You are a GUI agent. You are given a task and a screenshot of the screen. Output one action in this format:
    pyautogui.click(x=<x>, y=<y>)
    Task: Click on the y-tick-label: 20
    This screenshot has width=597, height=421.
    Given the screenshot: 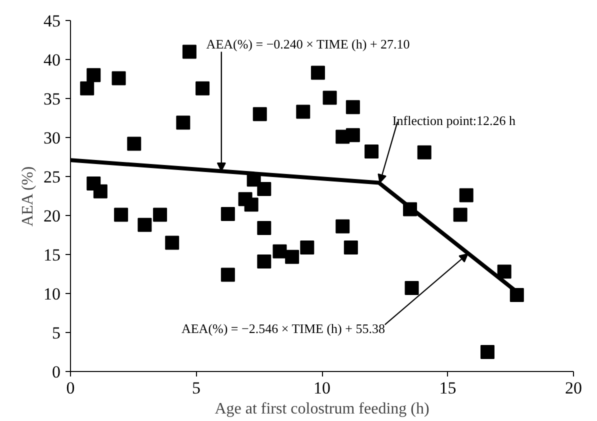 What is the action you would take?
    pyautogui.click(x=52, y=216)
    